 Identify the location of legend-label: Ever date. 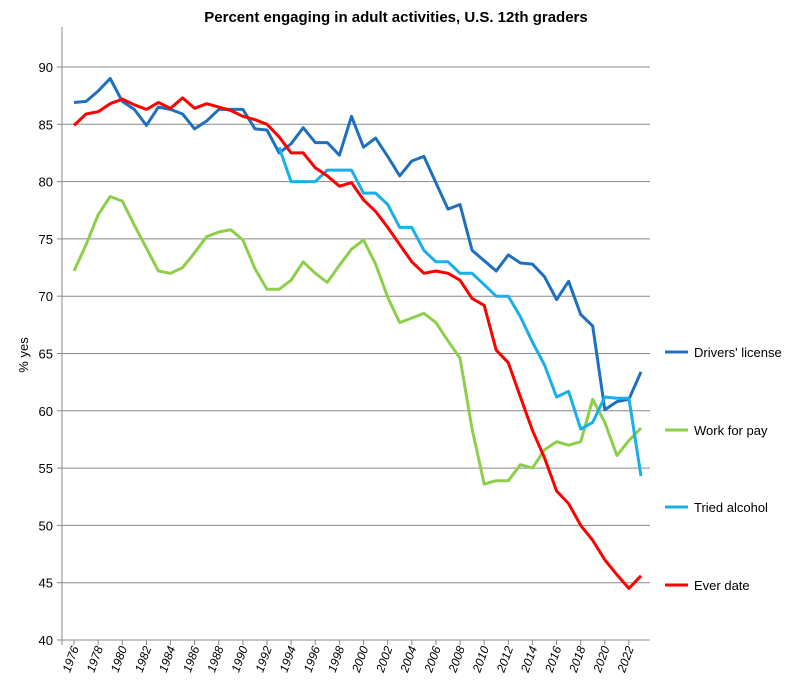
(722, 585).